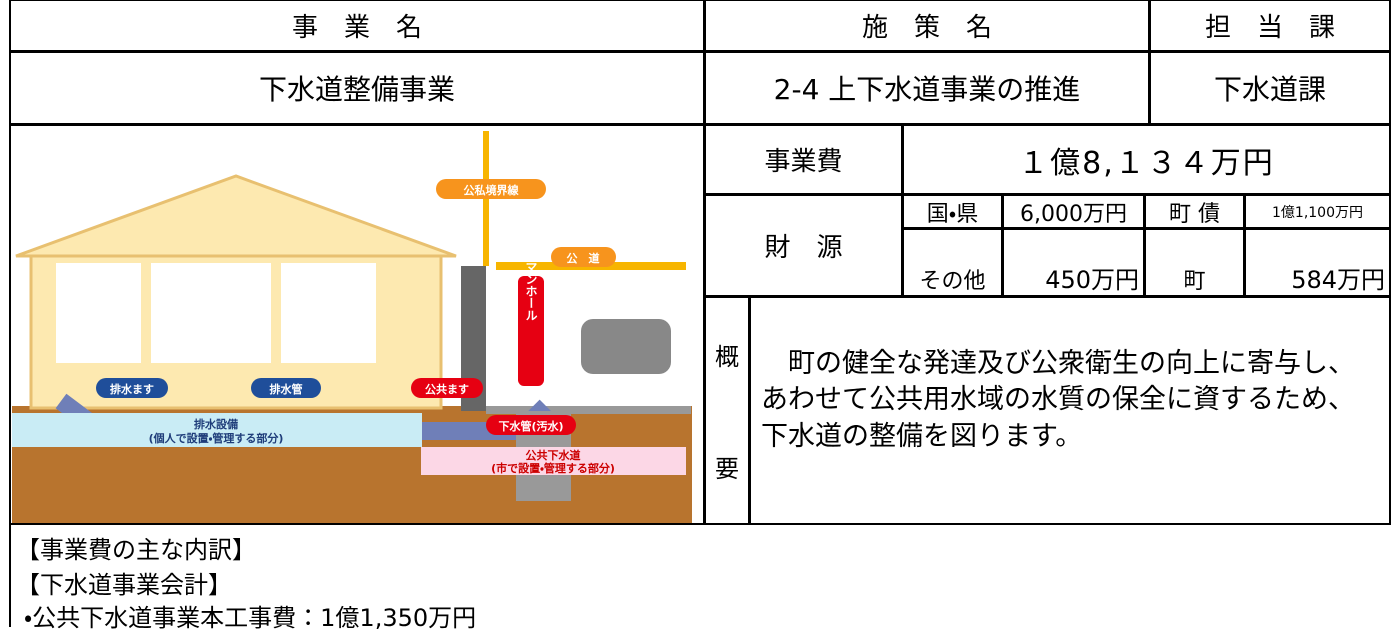 The image size is (1391, 633). What do you see at coordinates (1317, 262) in the screenshot?
I see `funding-amount: 584万円` at bounding box center [1317, 262].